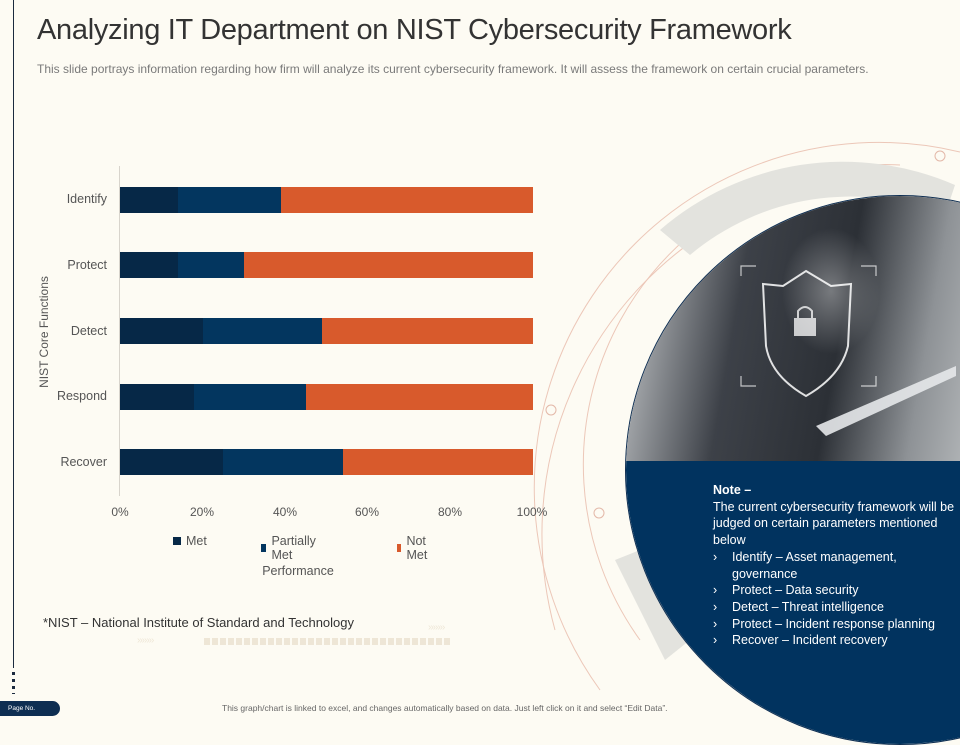 The height and width of the screenshot is (745, 960). I want to click on legend-item-partially-met: Partially Met, so click(289, 548).